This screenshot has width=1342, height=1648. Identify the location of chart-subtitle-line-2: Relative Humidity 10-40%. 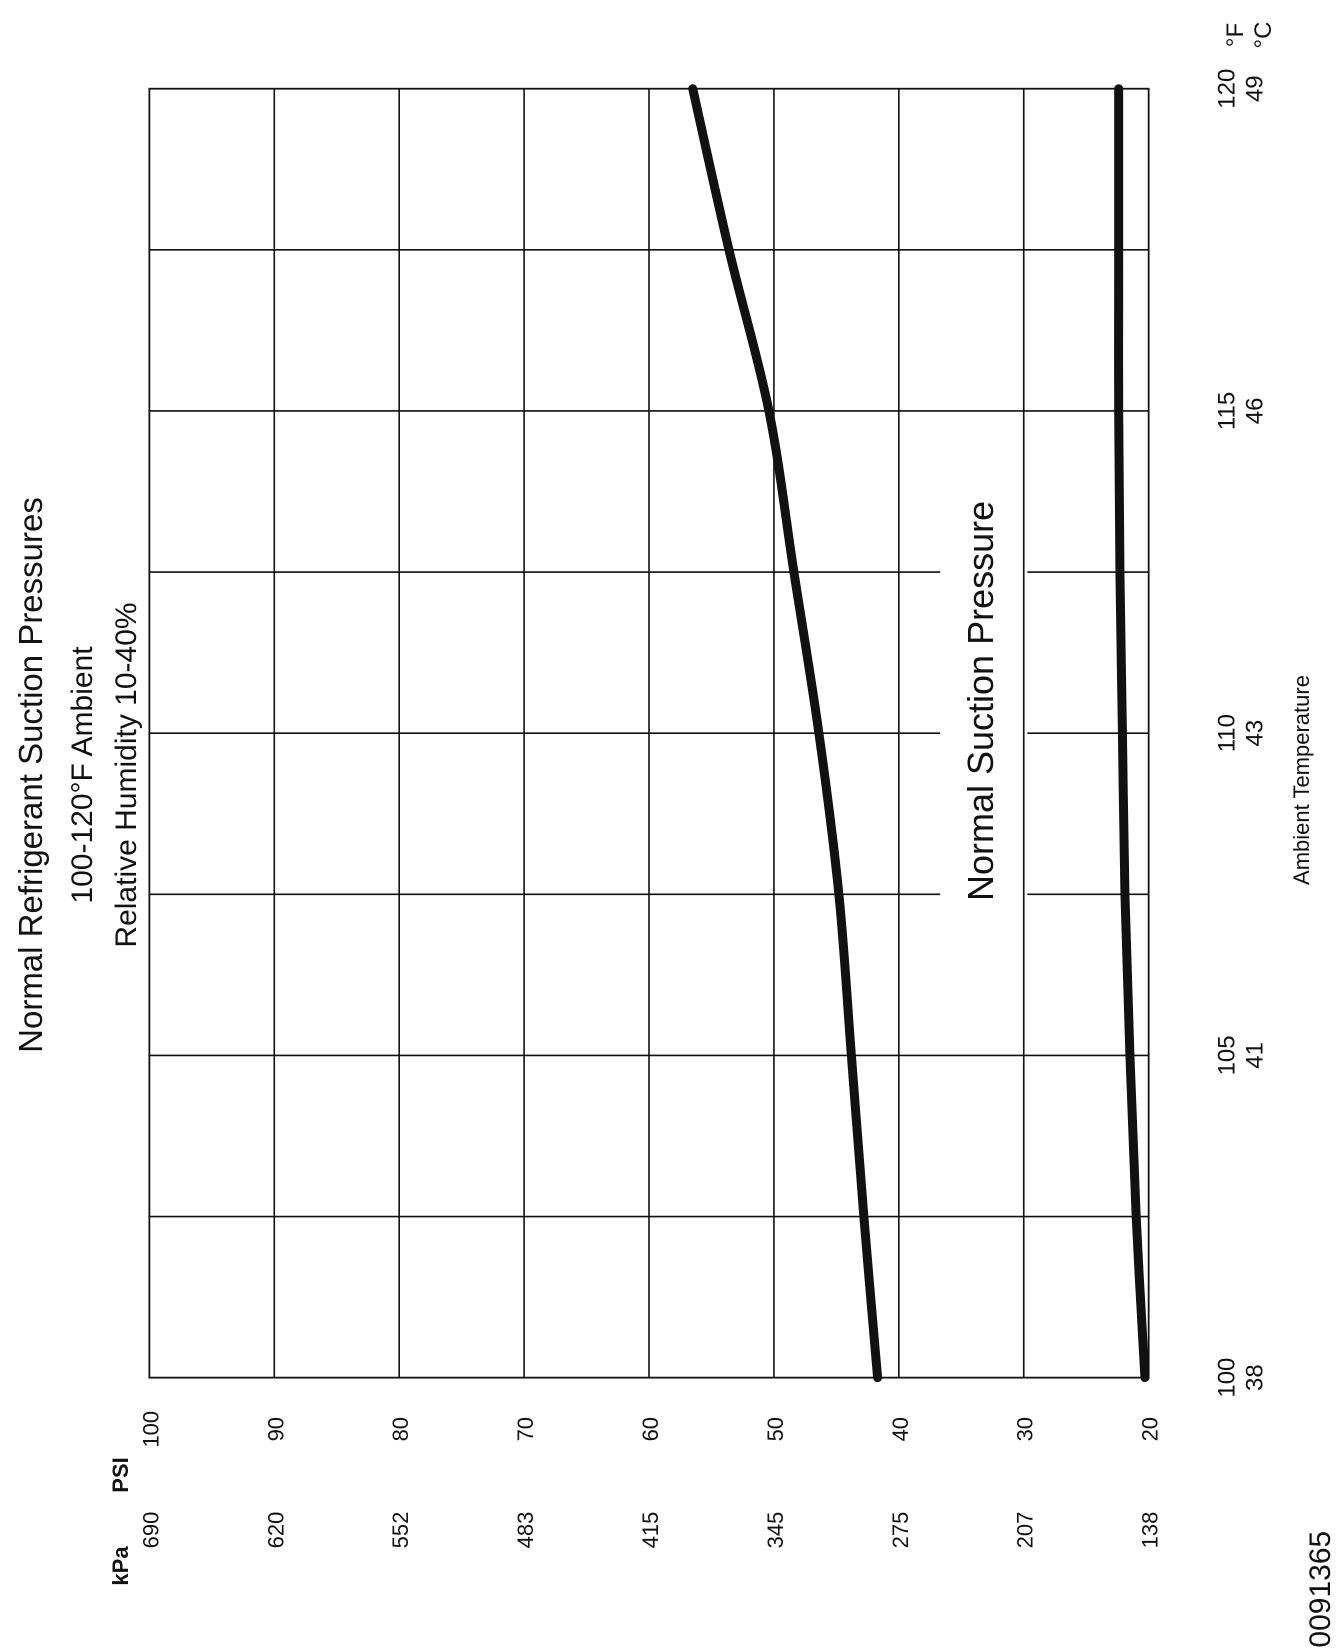
(126, 774).